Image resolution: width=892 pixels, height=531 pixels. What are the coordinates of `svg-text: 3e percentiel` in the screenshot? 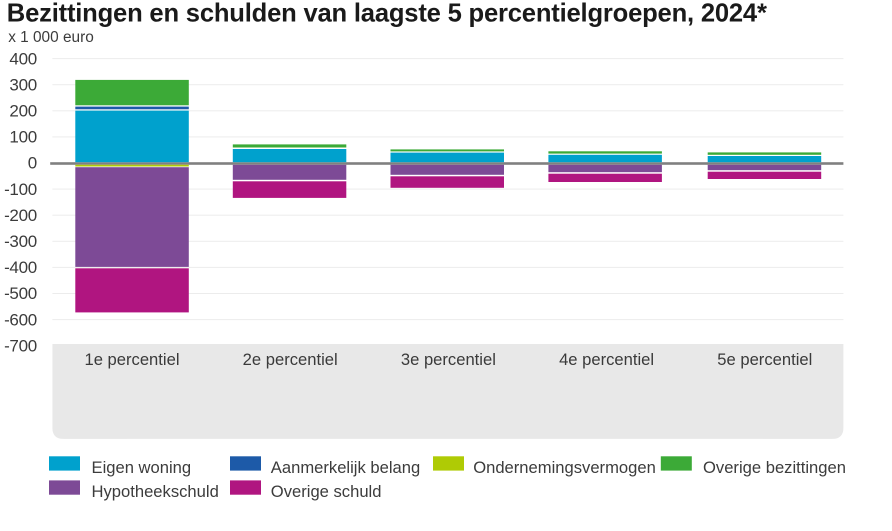 It's located at (448, 359).